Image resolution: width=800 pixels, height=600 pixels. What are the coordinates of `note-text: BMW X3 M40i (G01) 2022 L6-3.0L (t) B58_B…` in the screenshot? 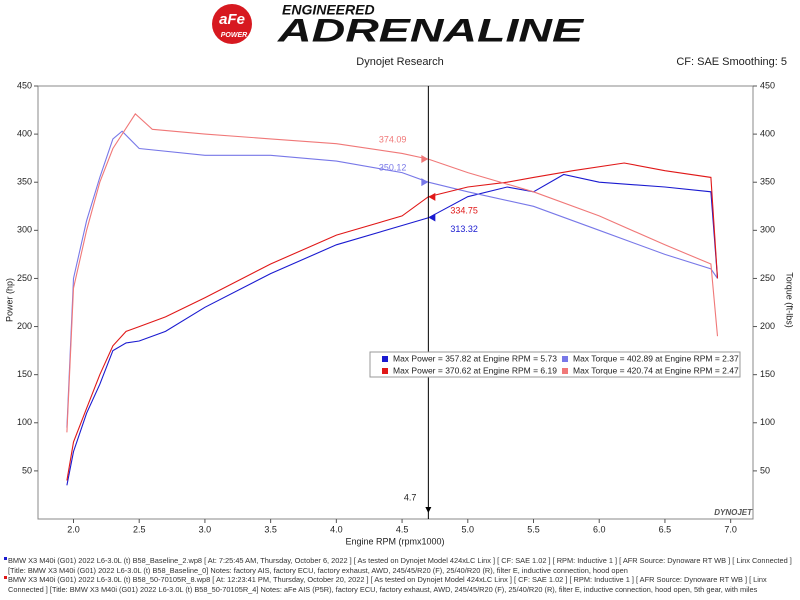 It's located at (400, 565).